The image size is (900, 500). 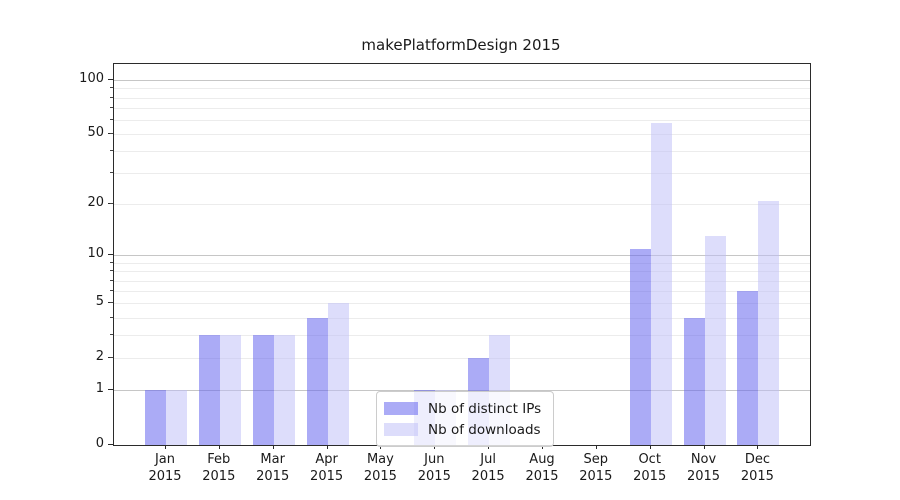 What do you see at coordinates (99, 443) in the screenshot?
I see `y-tick-label: 0` at bounding box center [99, 443].